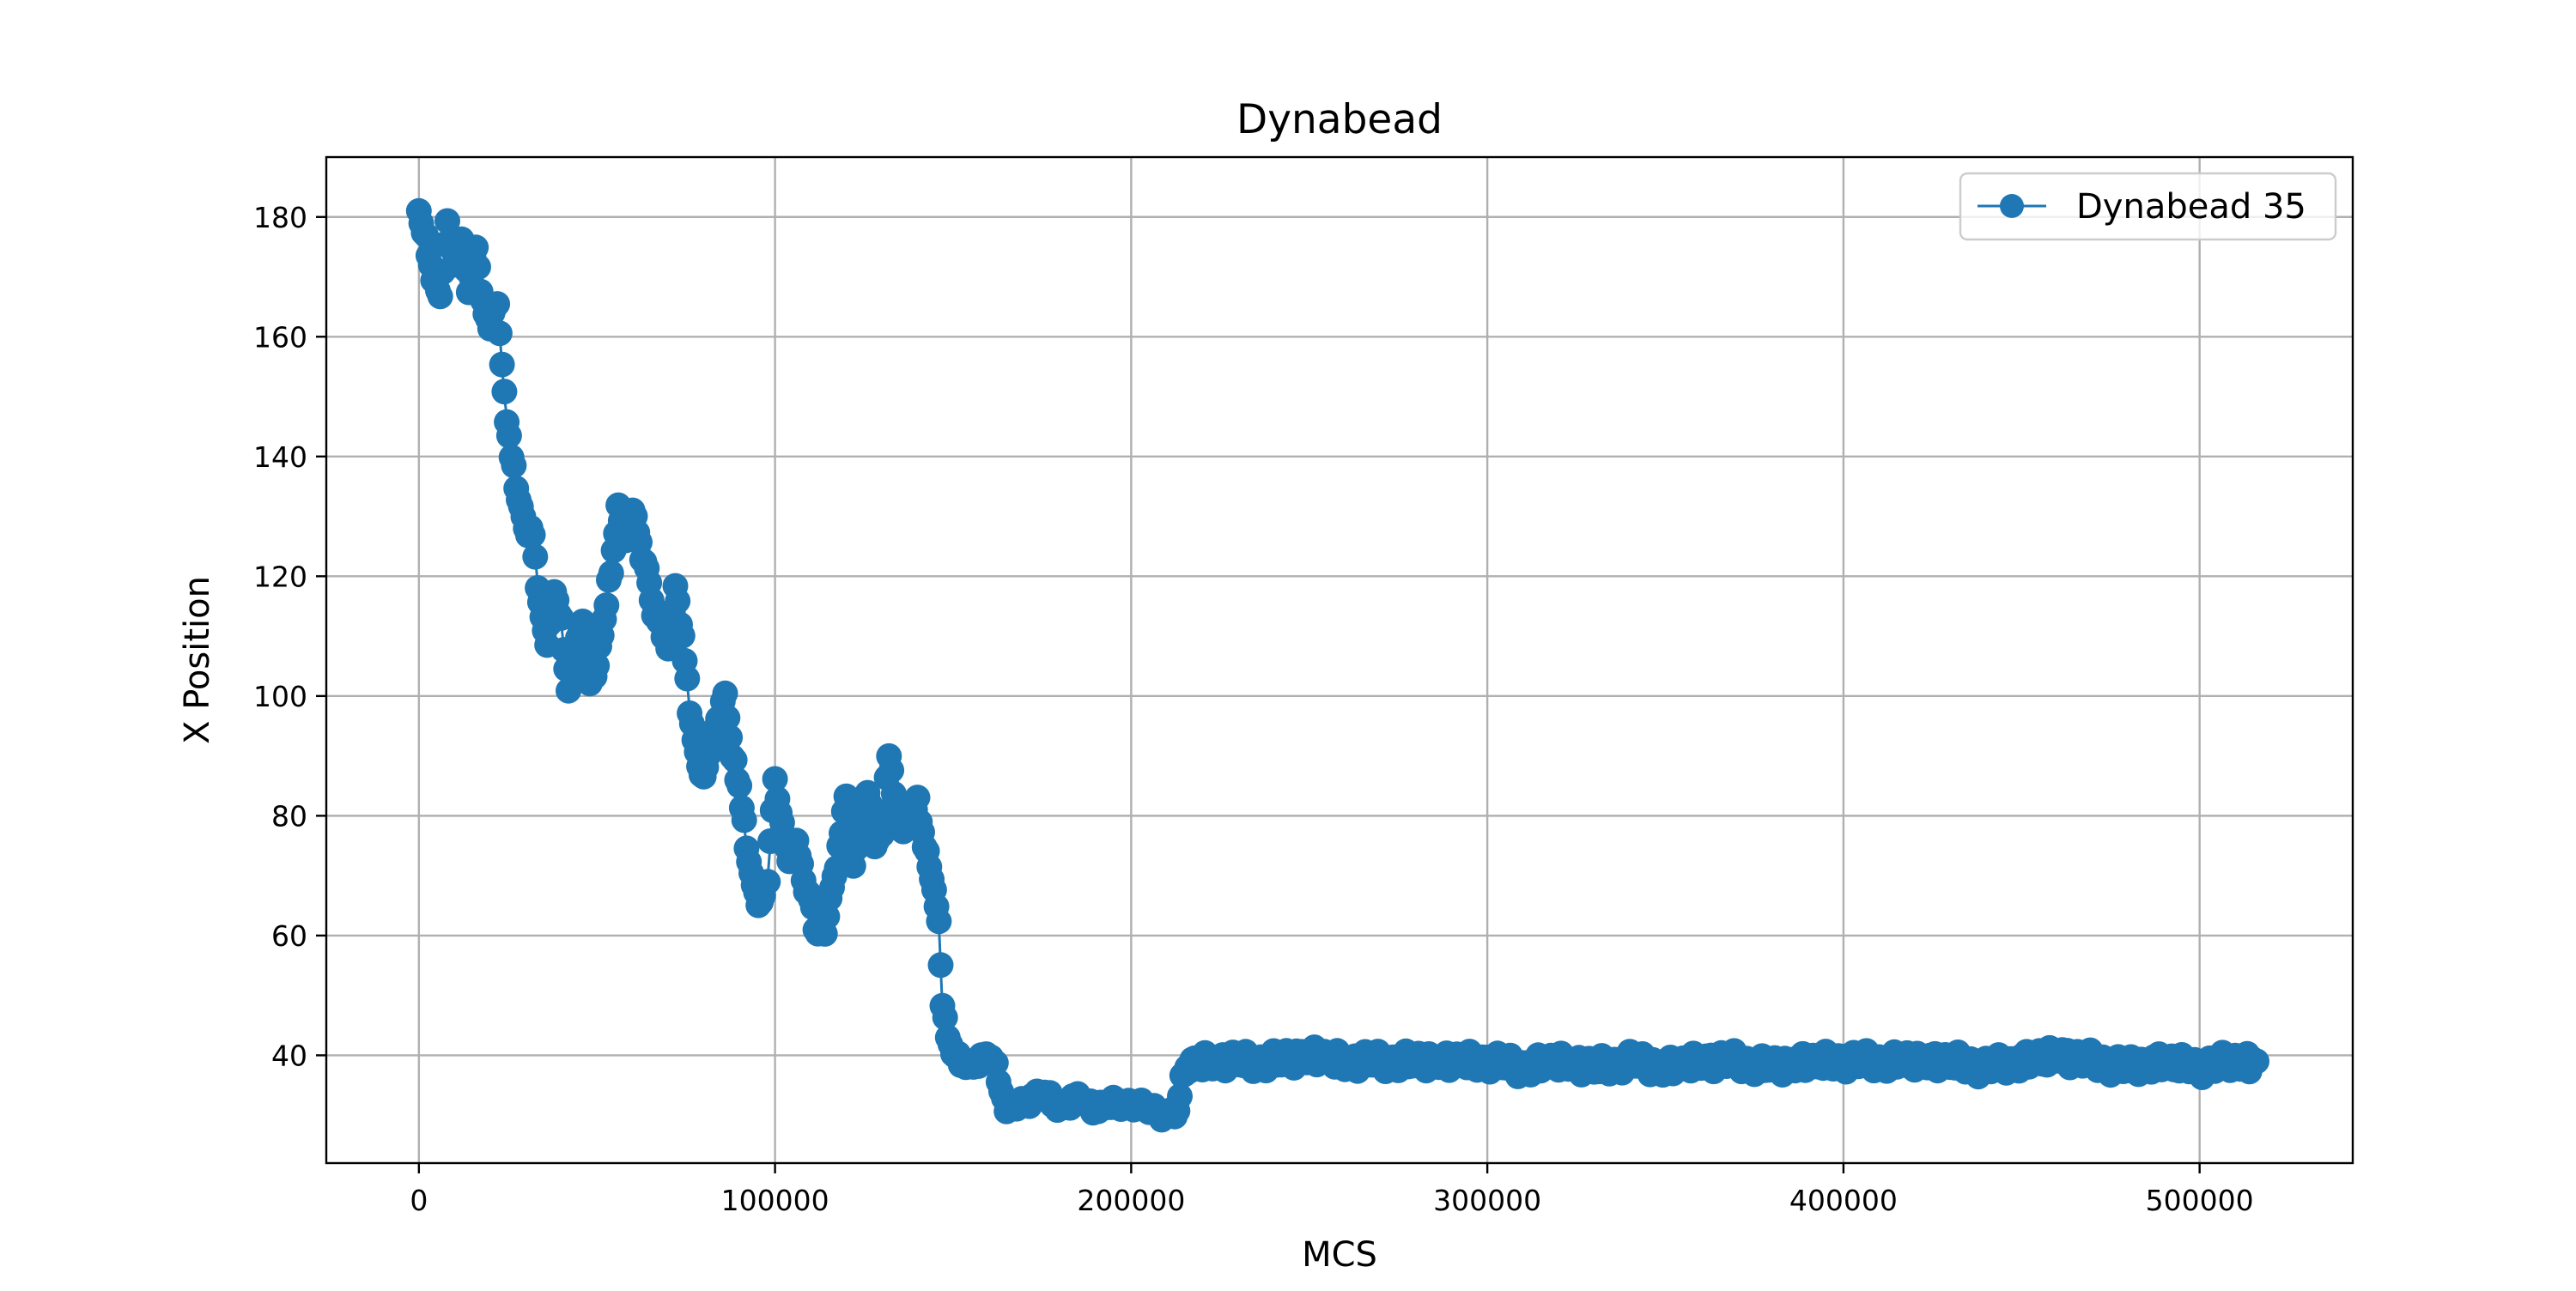  What do you see at coordinates (1339, 120) in the screenshot?
I see `chart-title: Dynabead` at bounding box center [1339, 120].